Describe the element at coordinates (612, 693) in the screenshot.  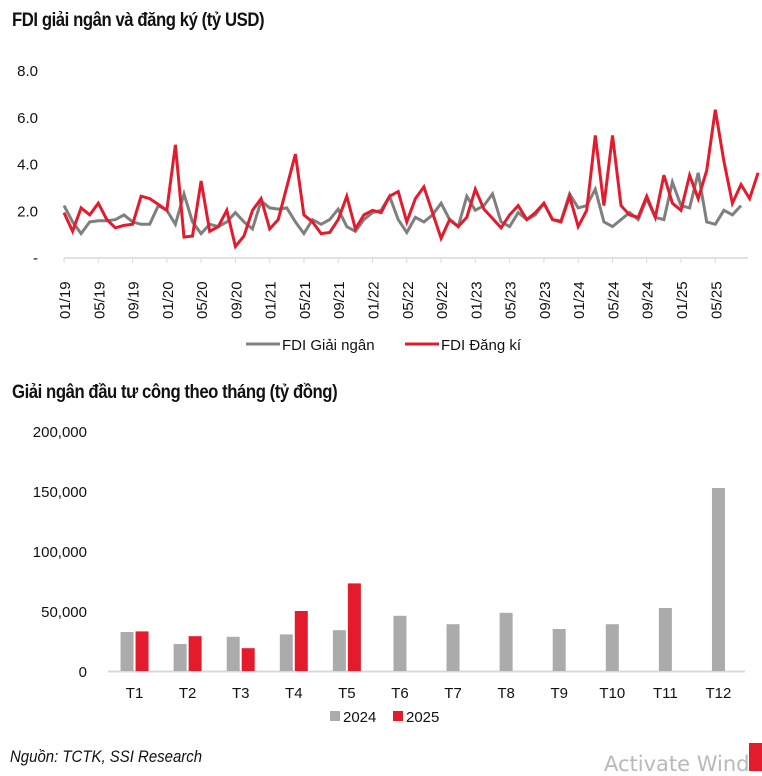
I see `x-tick-label: T10` at that location.